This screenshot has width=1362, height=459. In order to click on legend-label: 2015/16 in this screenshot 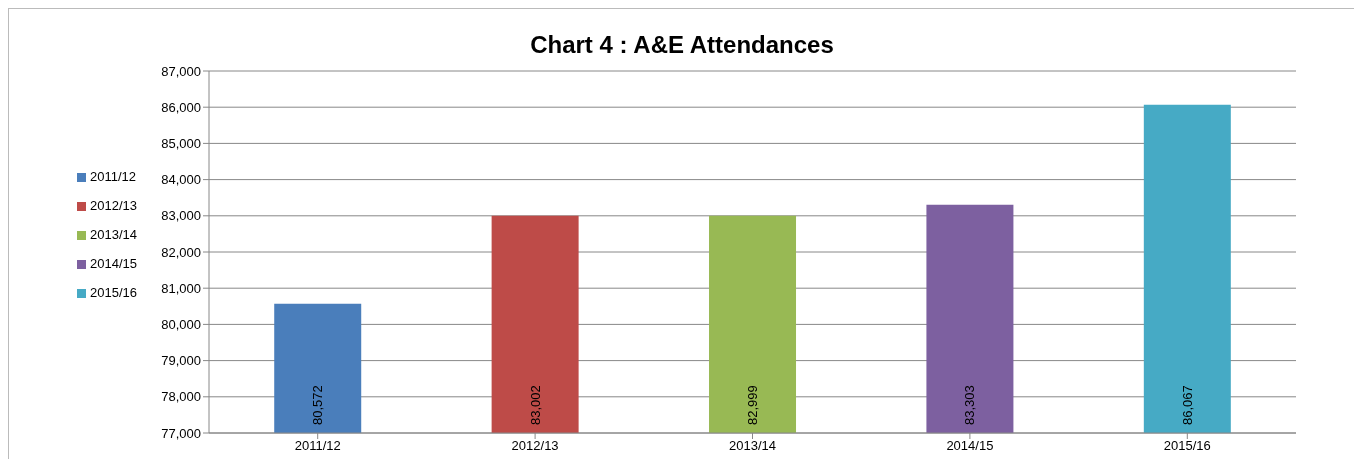, I will do `click(113, 292)`.